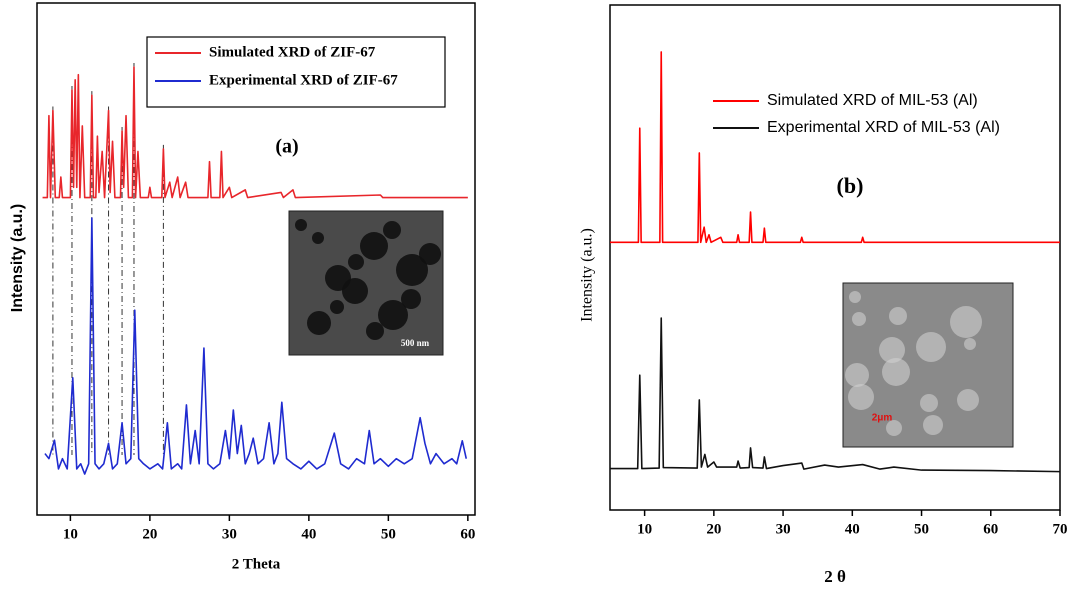 This screenshot has height=590, width=1068. What do you see at coordinates (286, 147) in the screenshot?
I see `panel-label: (a)` at bounding box center [286, 147].